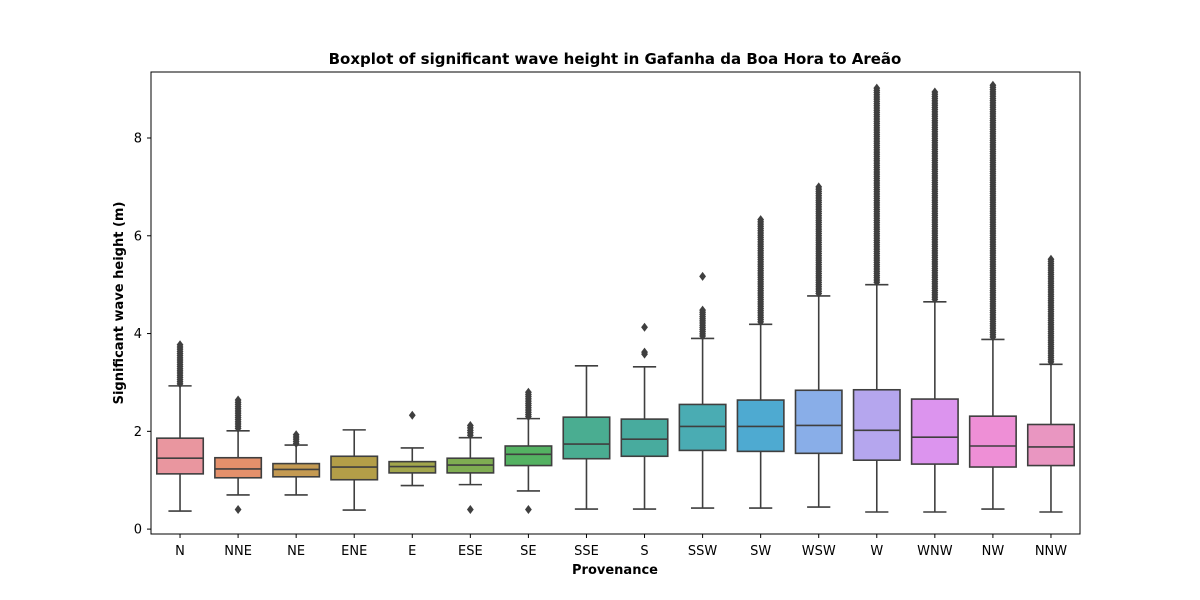  Describe the element at coordinates (1051, 551) in the screenshot. I see `x-tick-label: NNW` at that location.